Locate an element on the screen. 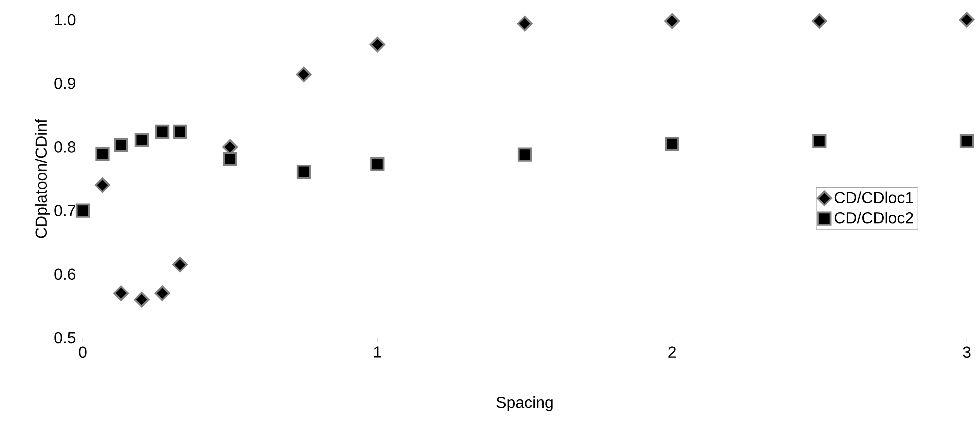 The height and width of the screenshot is (429, 979). y-tick-label: 0.8 is located at coordinates (65, 147).